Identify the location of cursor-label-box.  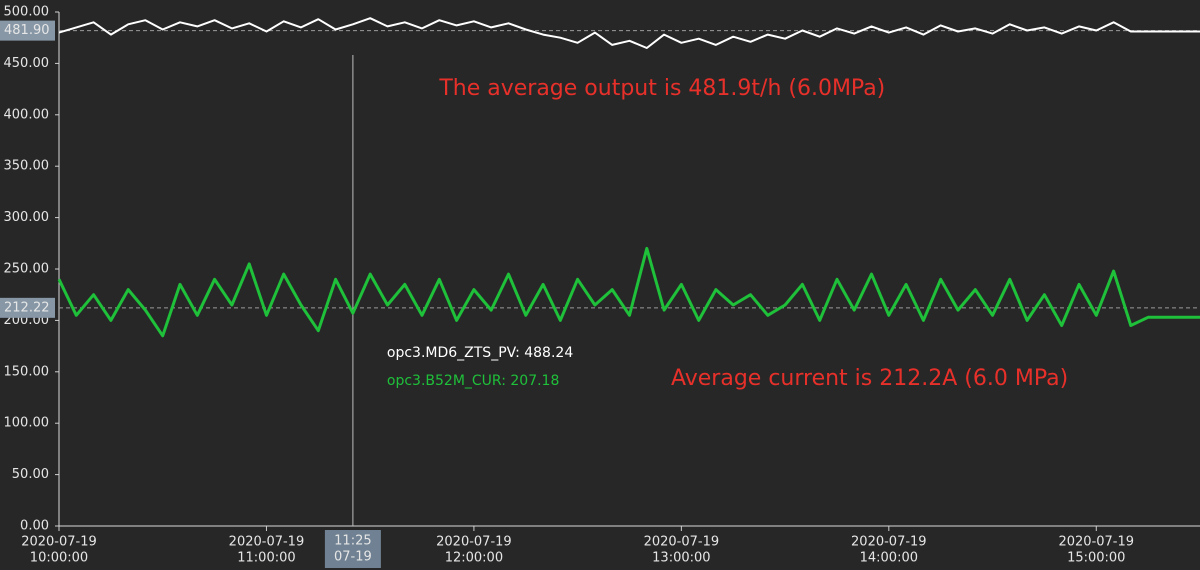
(352, 549).